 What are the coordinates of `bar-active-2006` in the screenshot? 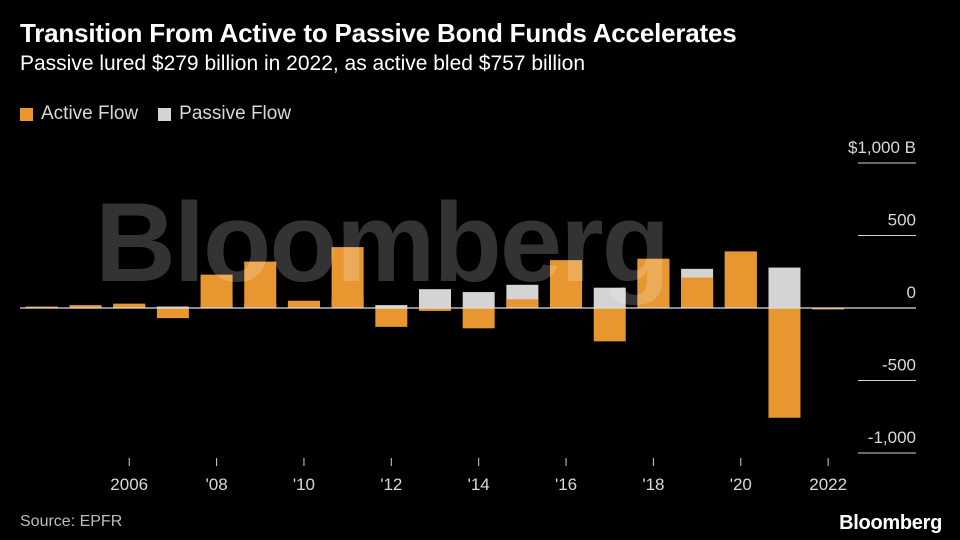 It's located at (129, 305).